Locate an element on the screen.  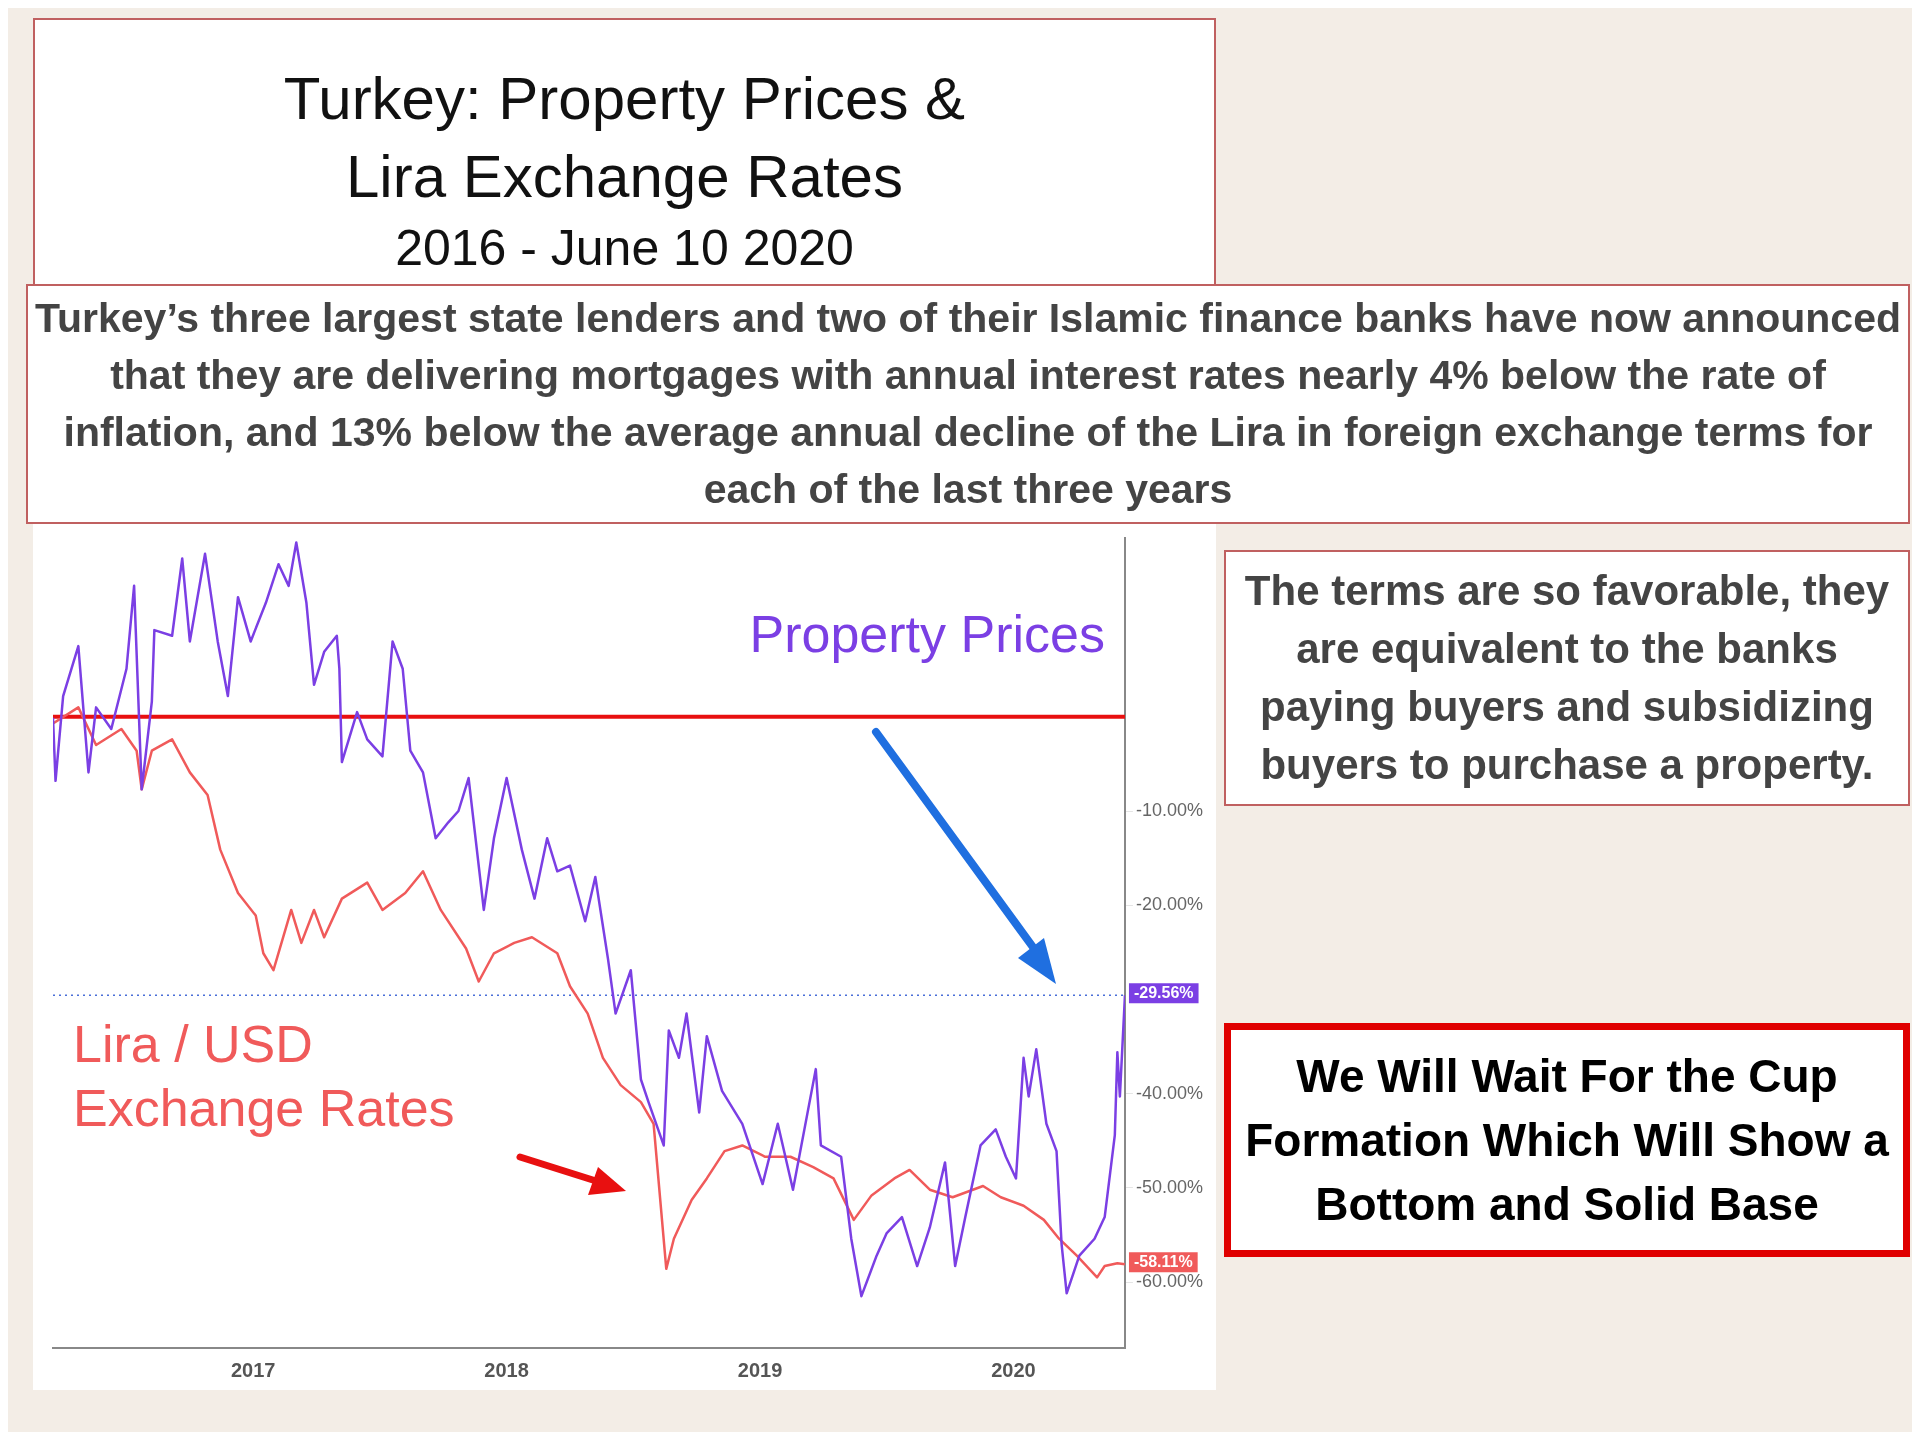
x-tick-label: 2020 is located at coordinates (1013, 1369).